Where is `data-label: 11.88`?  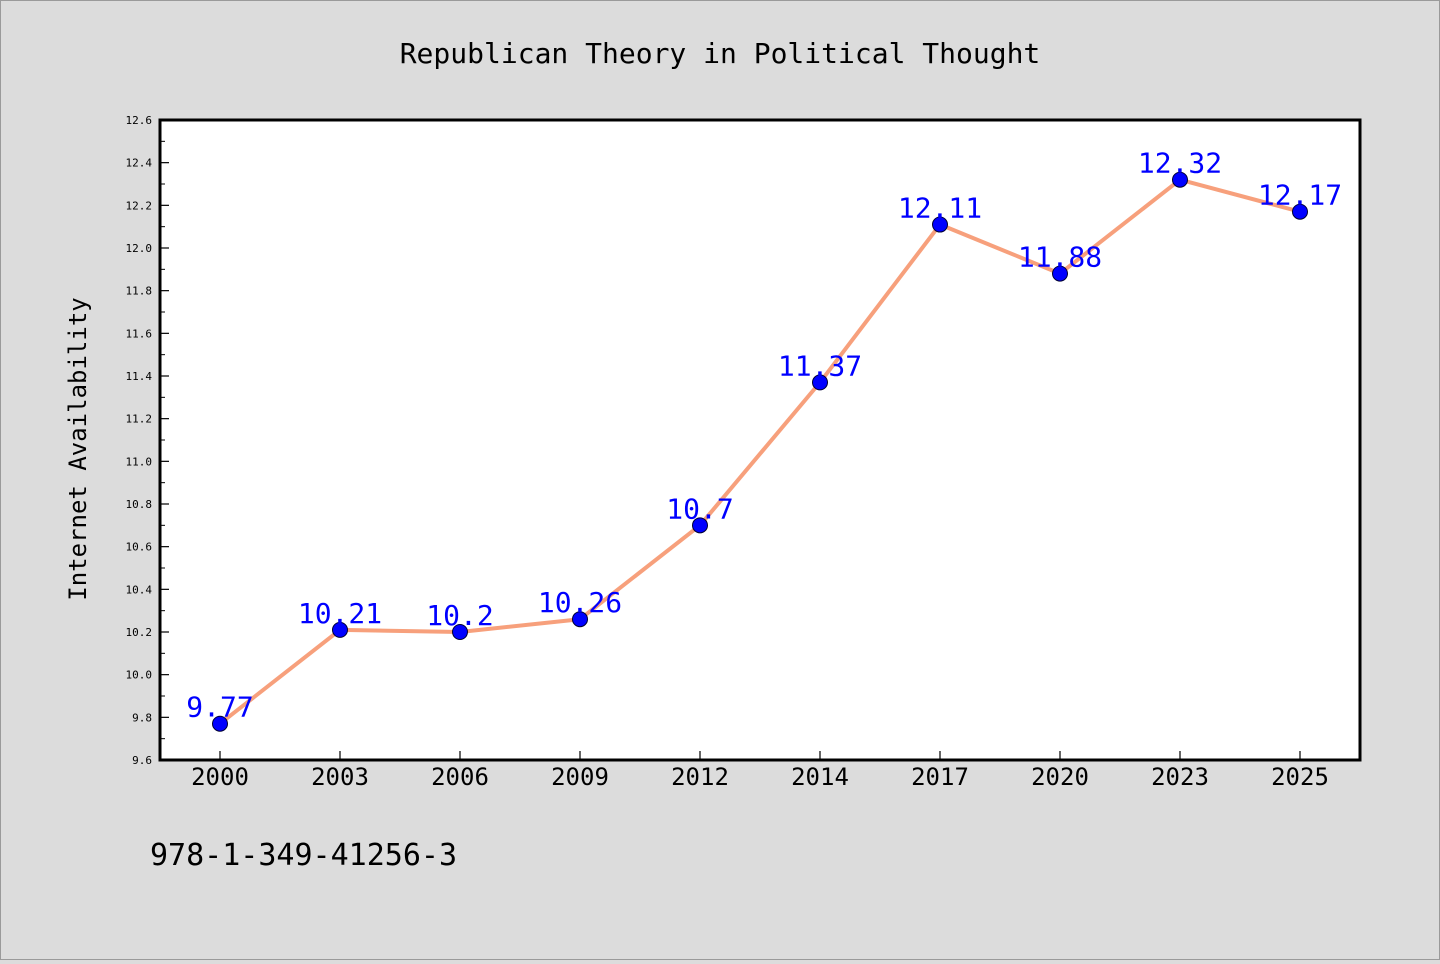 data-label: 11.88 is located at coordinates (1060, 257).